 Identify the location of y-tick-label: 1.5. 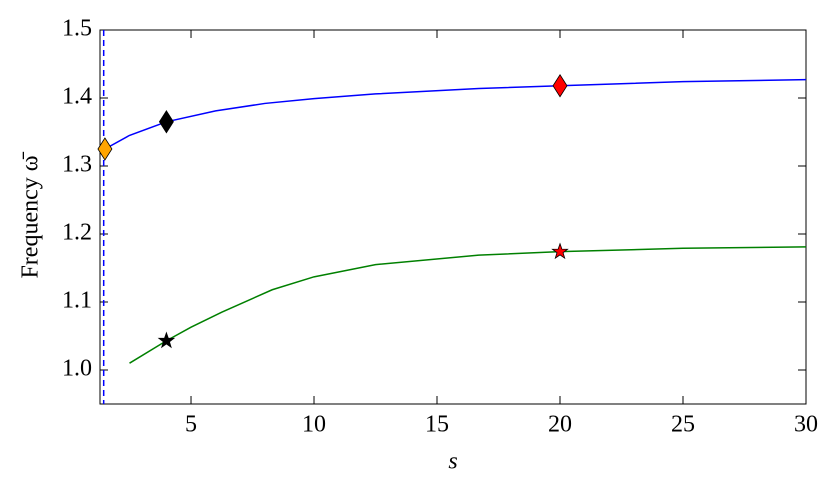
(77, 29).